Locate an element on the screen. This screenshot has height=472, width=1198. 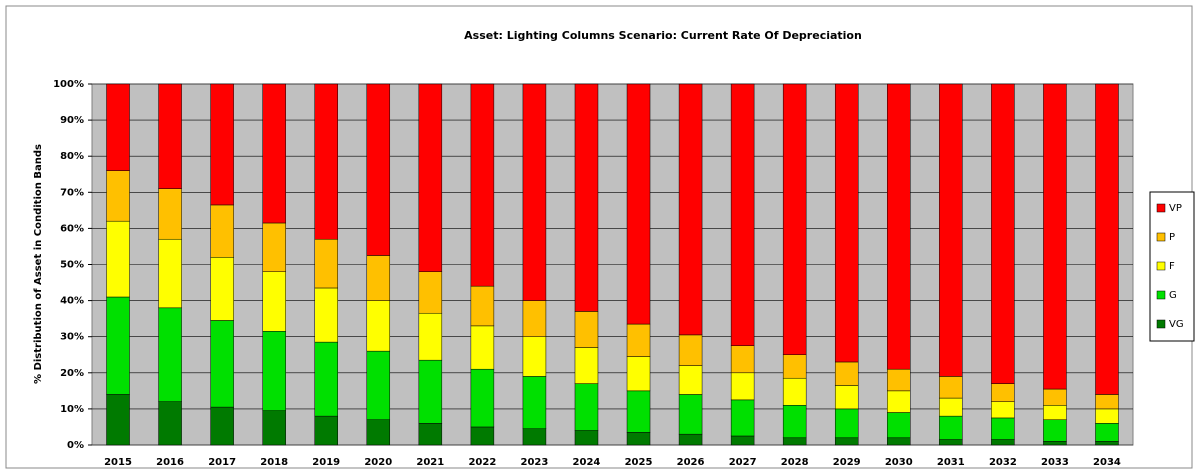
x-tick-label: 2029 is located at coordinates (847, 462).